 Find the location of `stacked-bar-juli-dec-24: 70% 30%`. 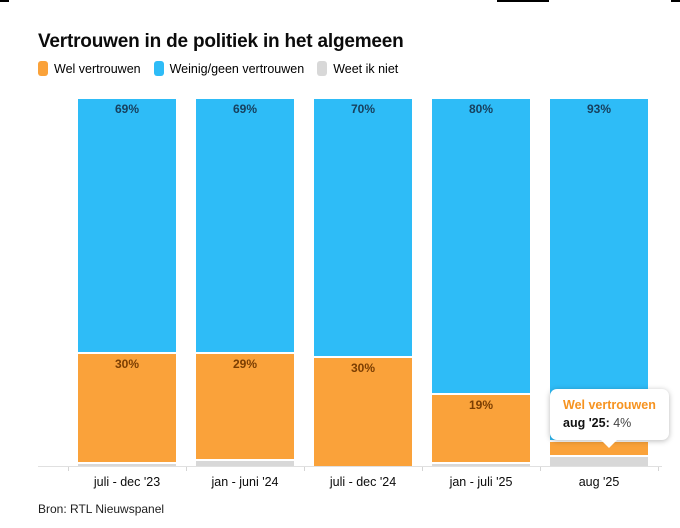

stacked-bar-juli-dec-24: 70% 30% is located at coordinates (363, 282).